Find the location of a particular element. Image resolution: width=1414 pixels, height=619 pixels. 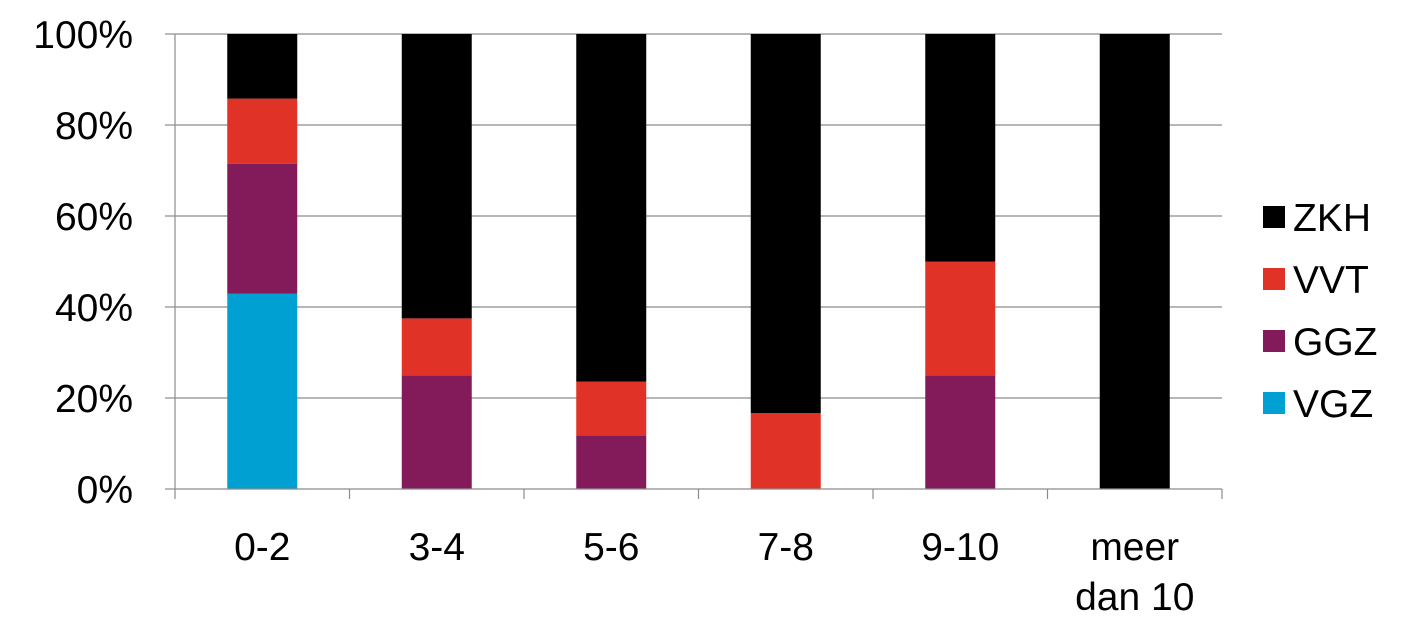

x-tick-label: 3-4 is located at coordinates (437, 547).